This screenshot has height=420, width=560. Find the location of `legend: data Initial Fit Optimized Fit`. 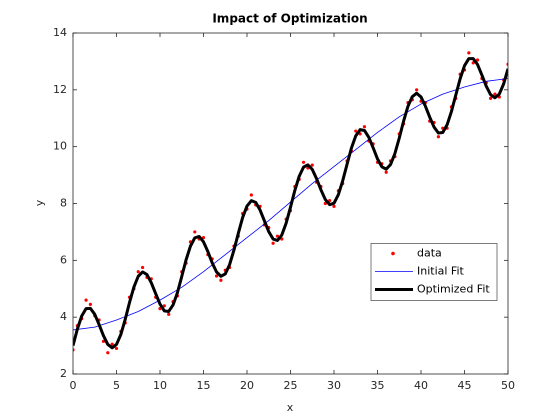

legend: data Initial Fit Optimized Fit is located at coordinates (434, 272).